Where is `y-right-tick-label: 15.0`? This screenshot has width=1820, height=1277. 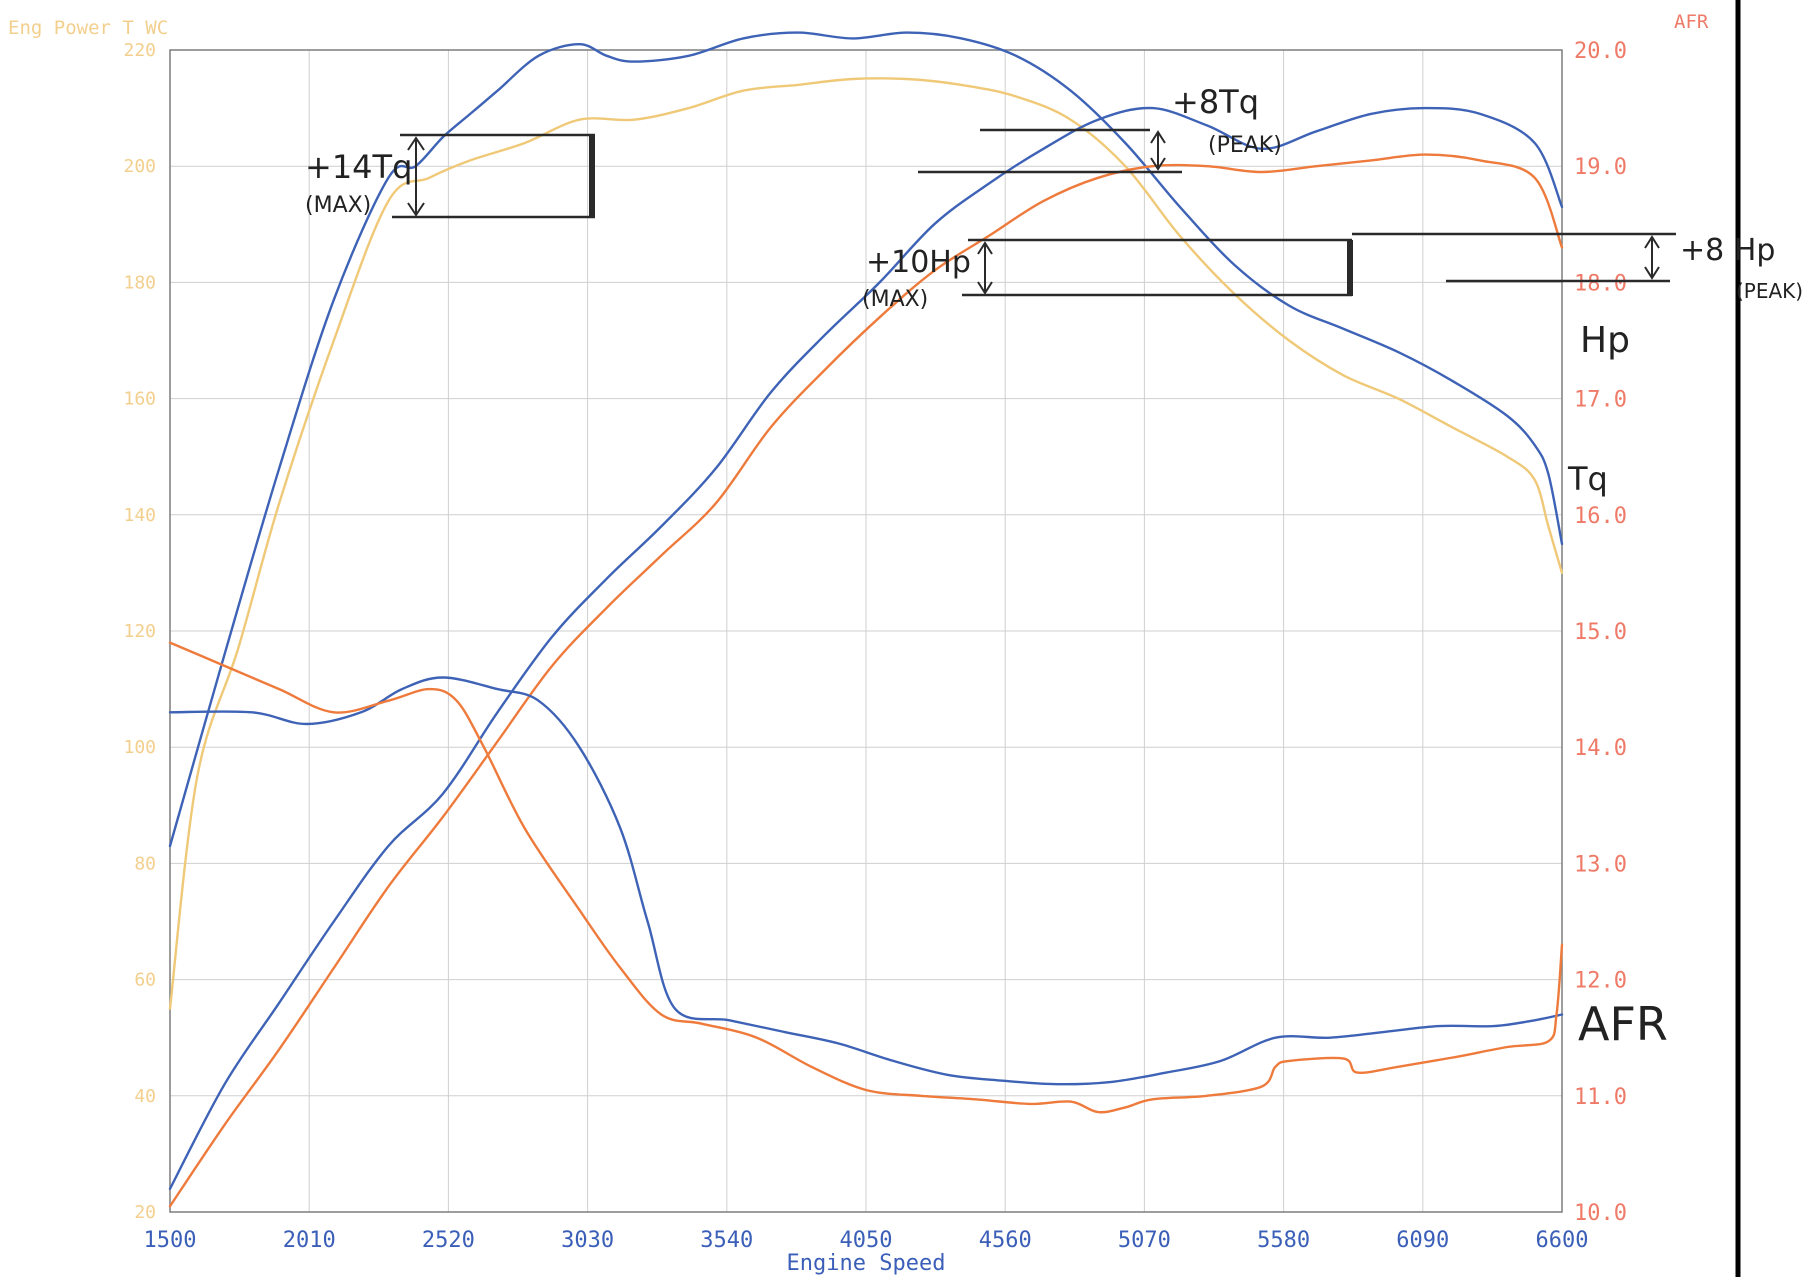 y-right-tick-label: 15.0 is located at coordinates (1600, 632).